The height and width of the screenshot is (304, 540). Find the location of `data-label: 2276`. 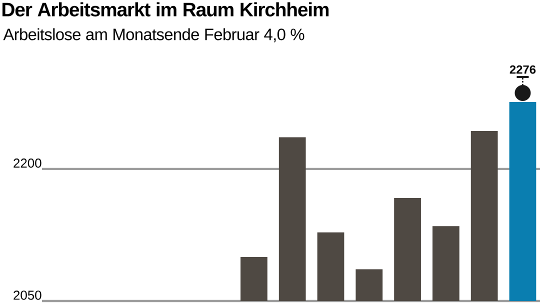

data-label: 2276 is located at coordinates (523, 69).